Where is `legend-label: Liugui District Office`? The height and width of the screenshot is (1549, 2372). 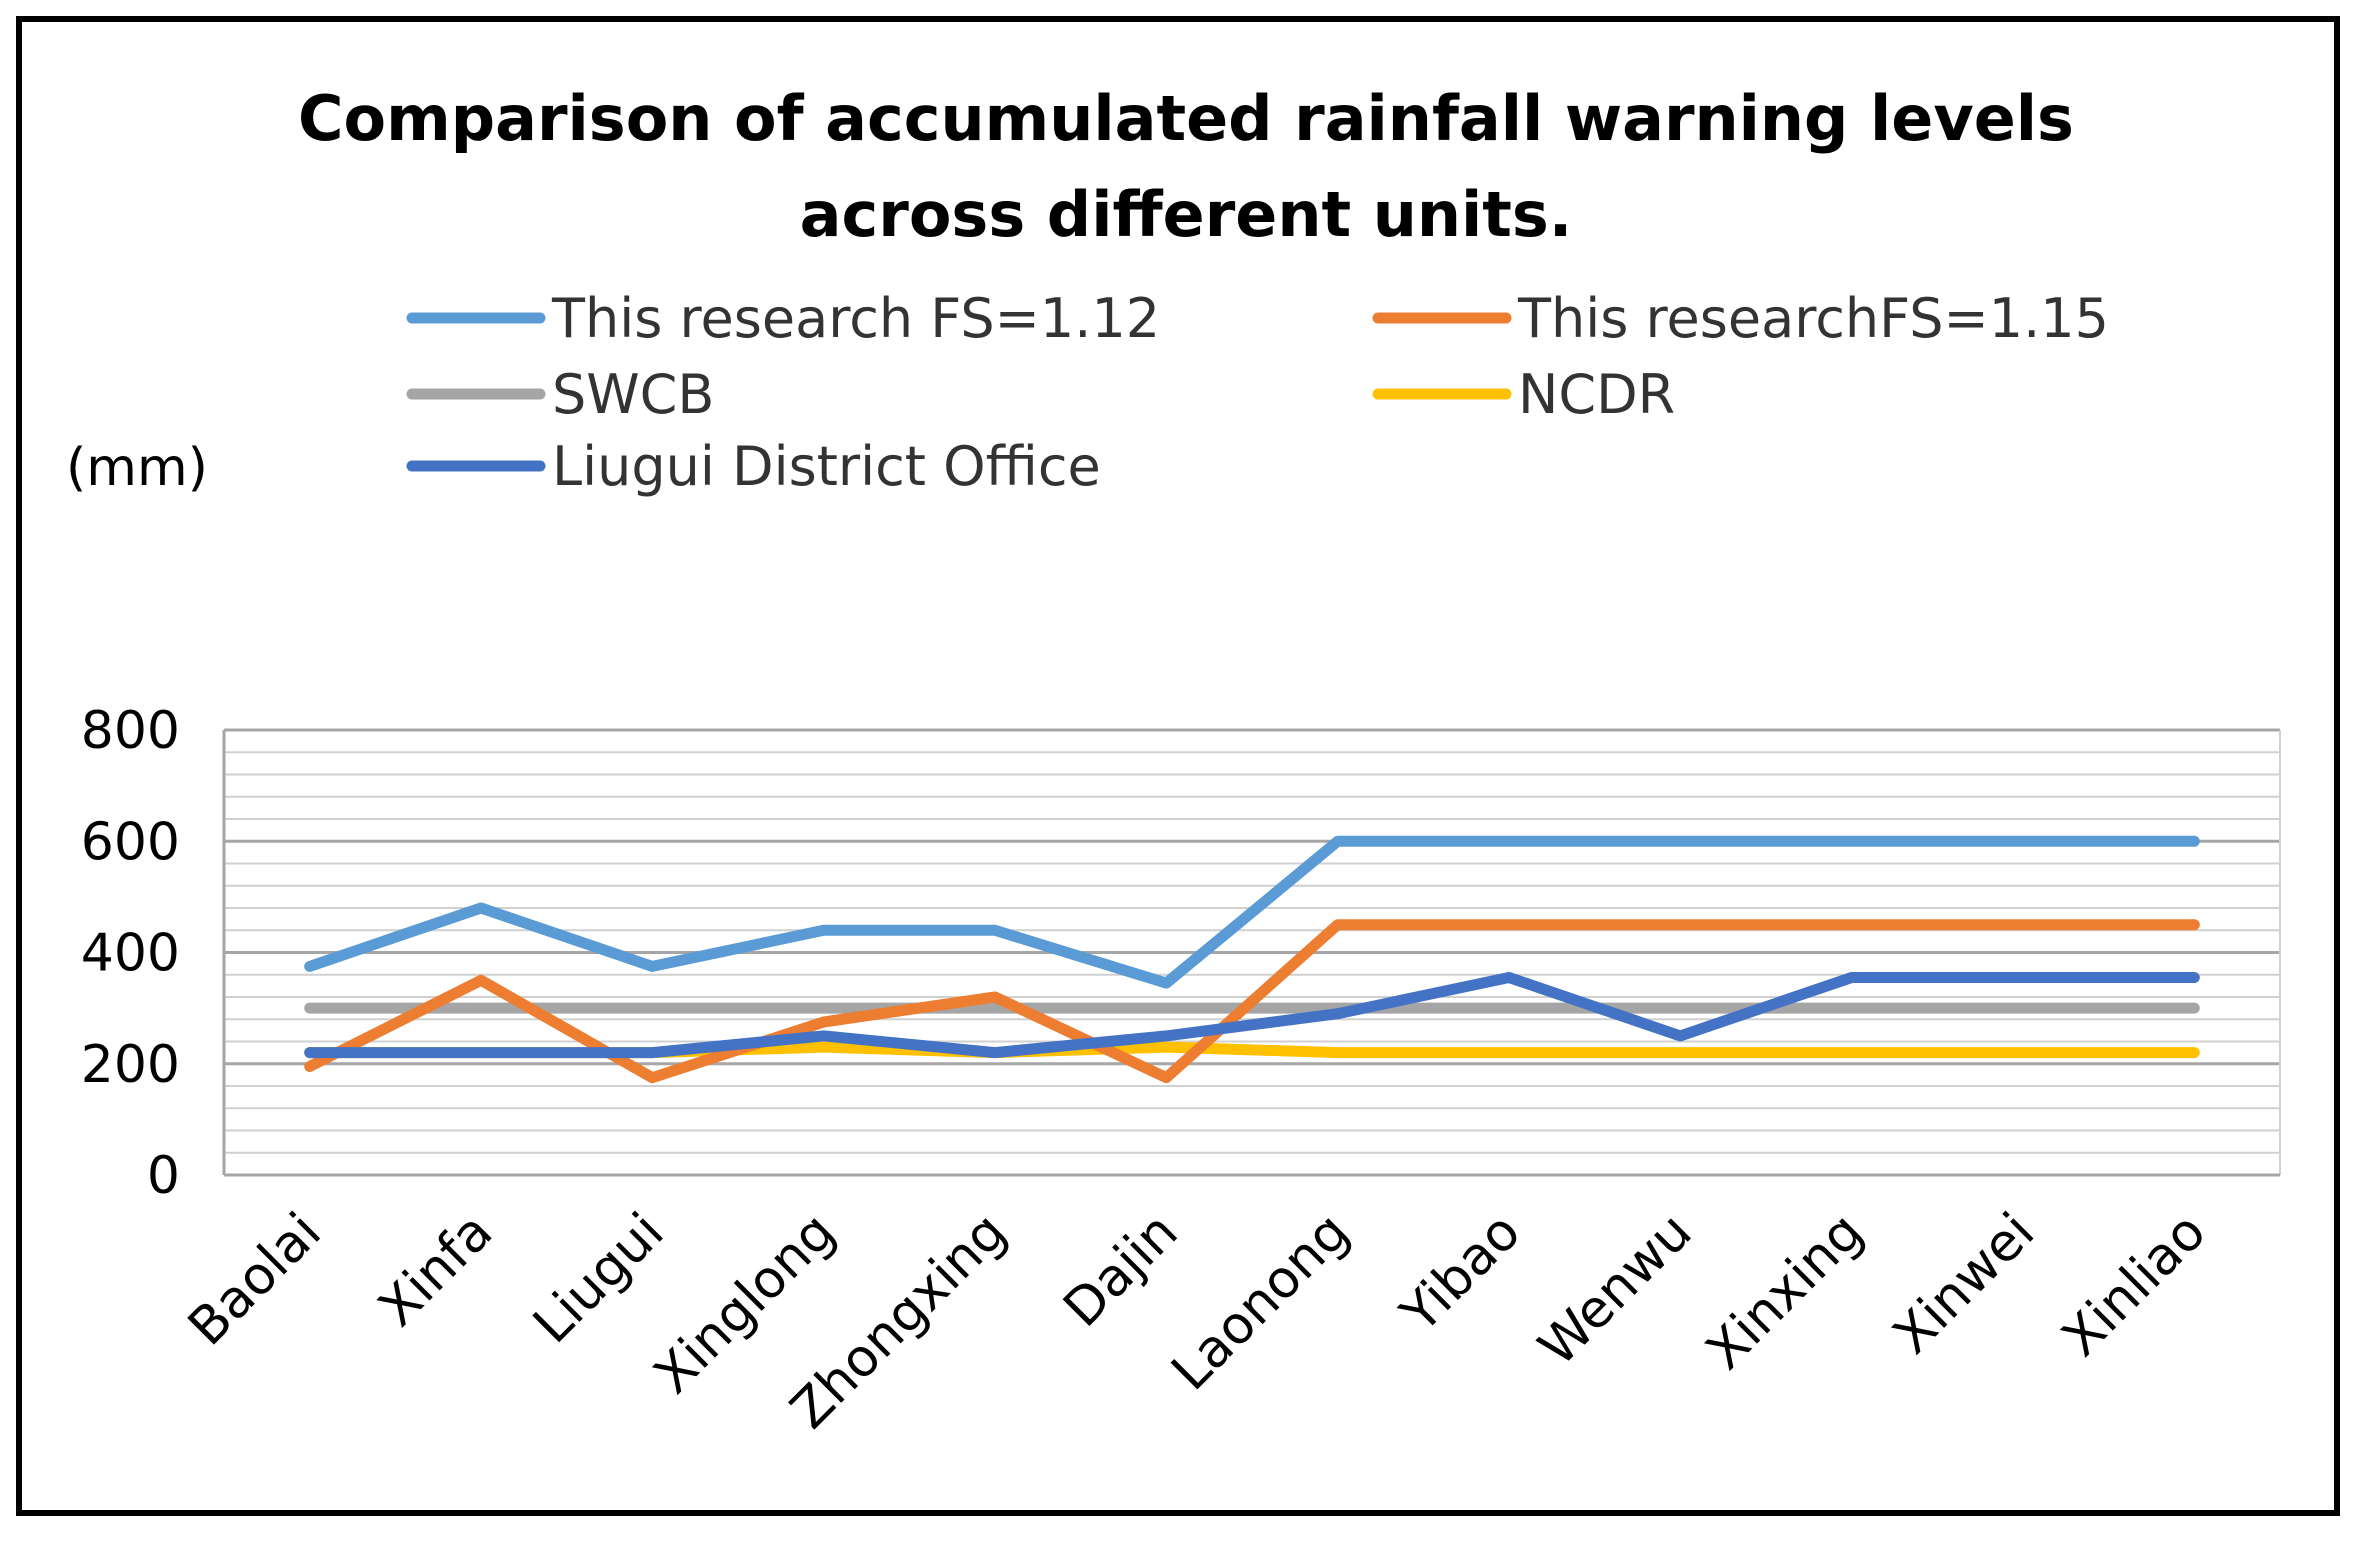
legend-label: Liugui District Office is located at coordinates (826, 466).